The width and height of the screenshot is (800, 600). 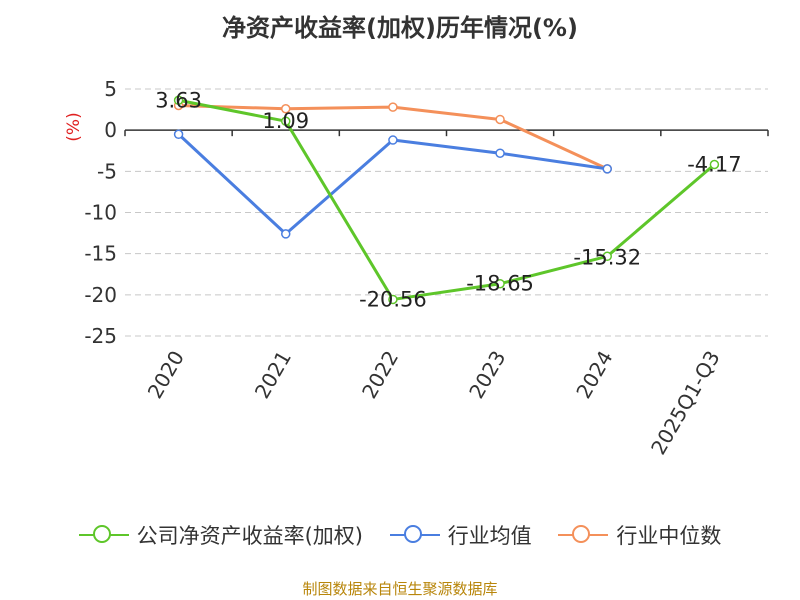 What do you see at coordinates (400, 28) in the screenshot?
I see `chart-title: 净资产收益率(加权)历年情况(%)` at bounding box center [400, 28].